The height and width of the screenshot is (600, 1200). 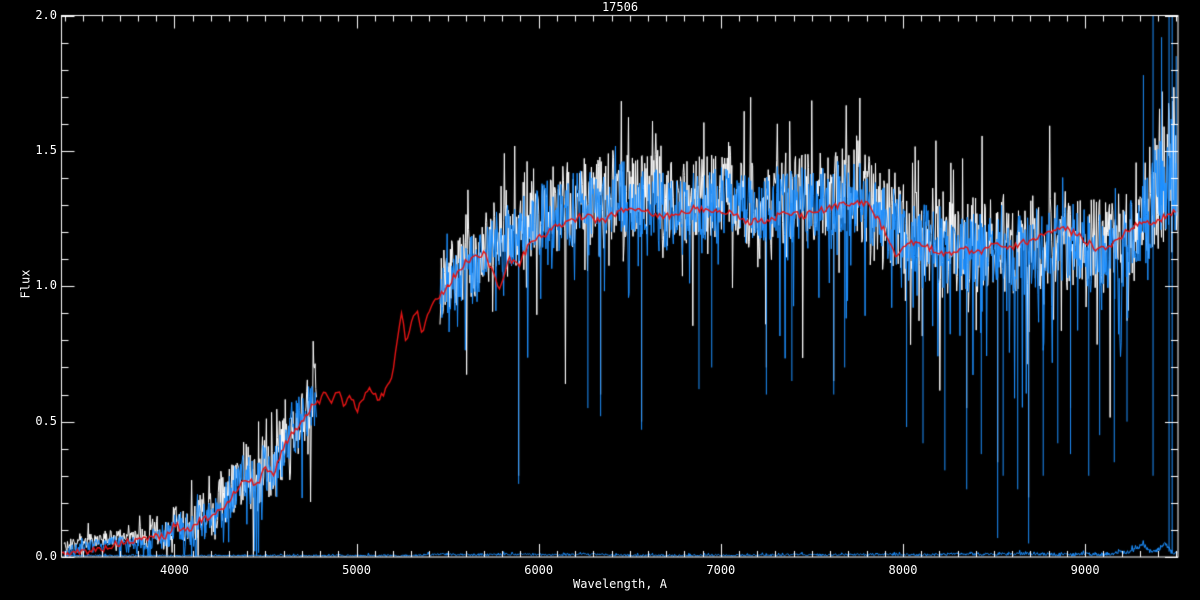 What do you see at coordinates (174, 570) in the screenshot?
I see `x-tick-label: 4000` at bounding box center [174, 570].